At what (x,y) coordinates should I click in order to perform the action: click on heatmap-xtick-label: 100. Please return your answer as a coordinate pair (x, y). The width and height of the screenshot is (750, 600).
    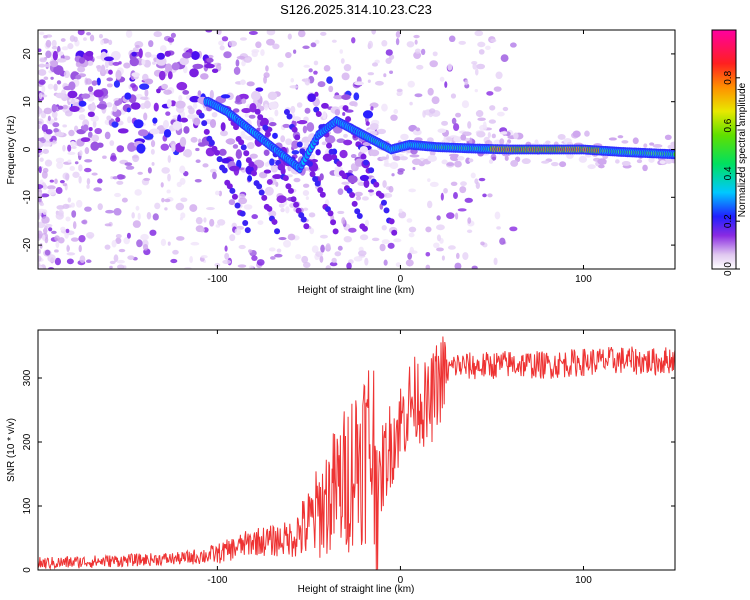
    Looking at the image, I should click on (583, 279).